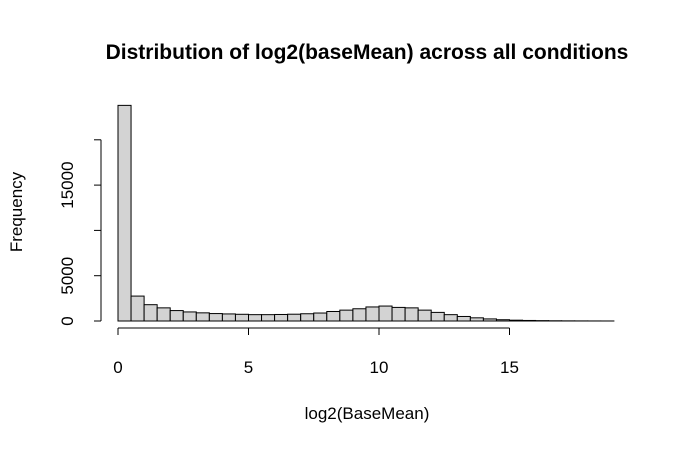 The width and height of the screenshot is (687, 452). Describe the element at coordinates (67, 184) in the screenshot. I see `y-tick-label: 15000` at that location.